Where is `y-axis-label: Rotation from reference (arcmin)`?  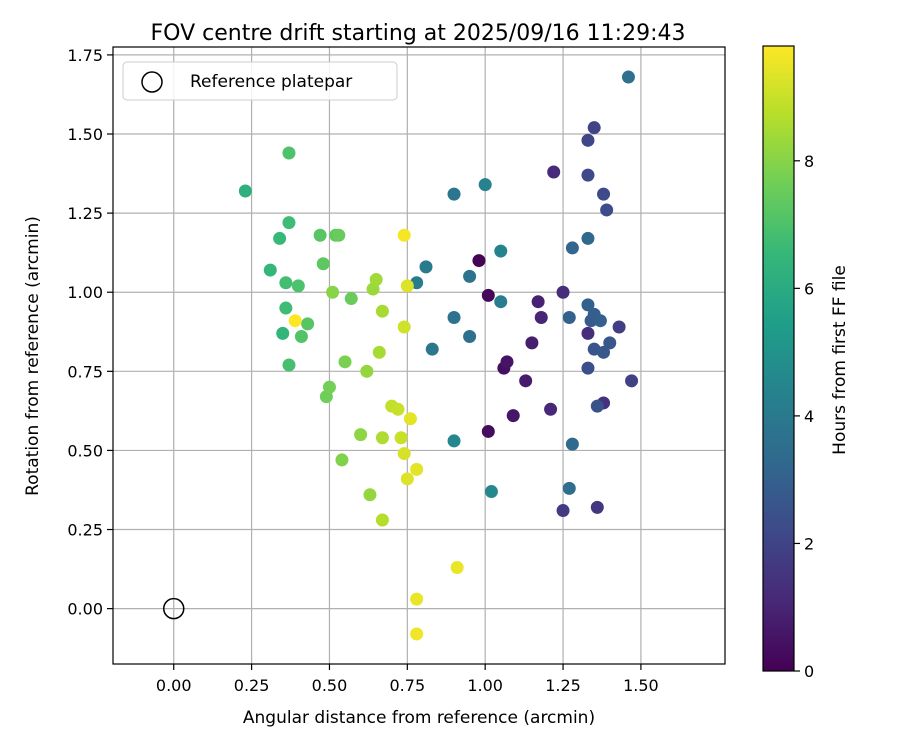 y-axis-label: Rotation from reference (arcmin) is located at coordinates (33, 356).